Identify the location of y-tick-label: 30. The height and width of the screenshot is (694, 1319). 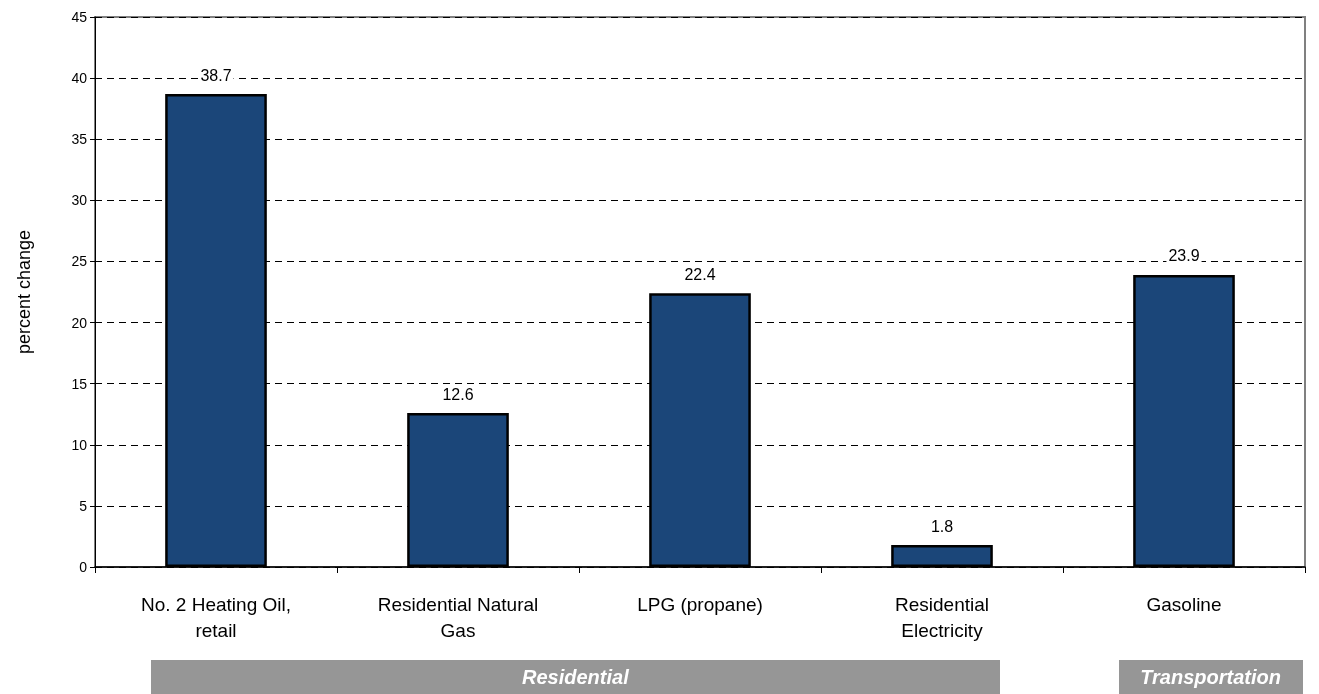
(79, 200).